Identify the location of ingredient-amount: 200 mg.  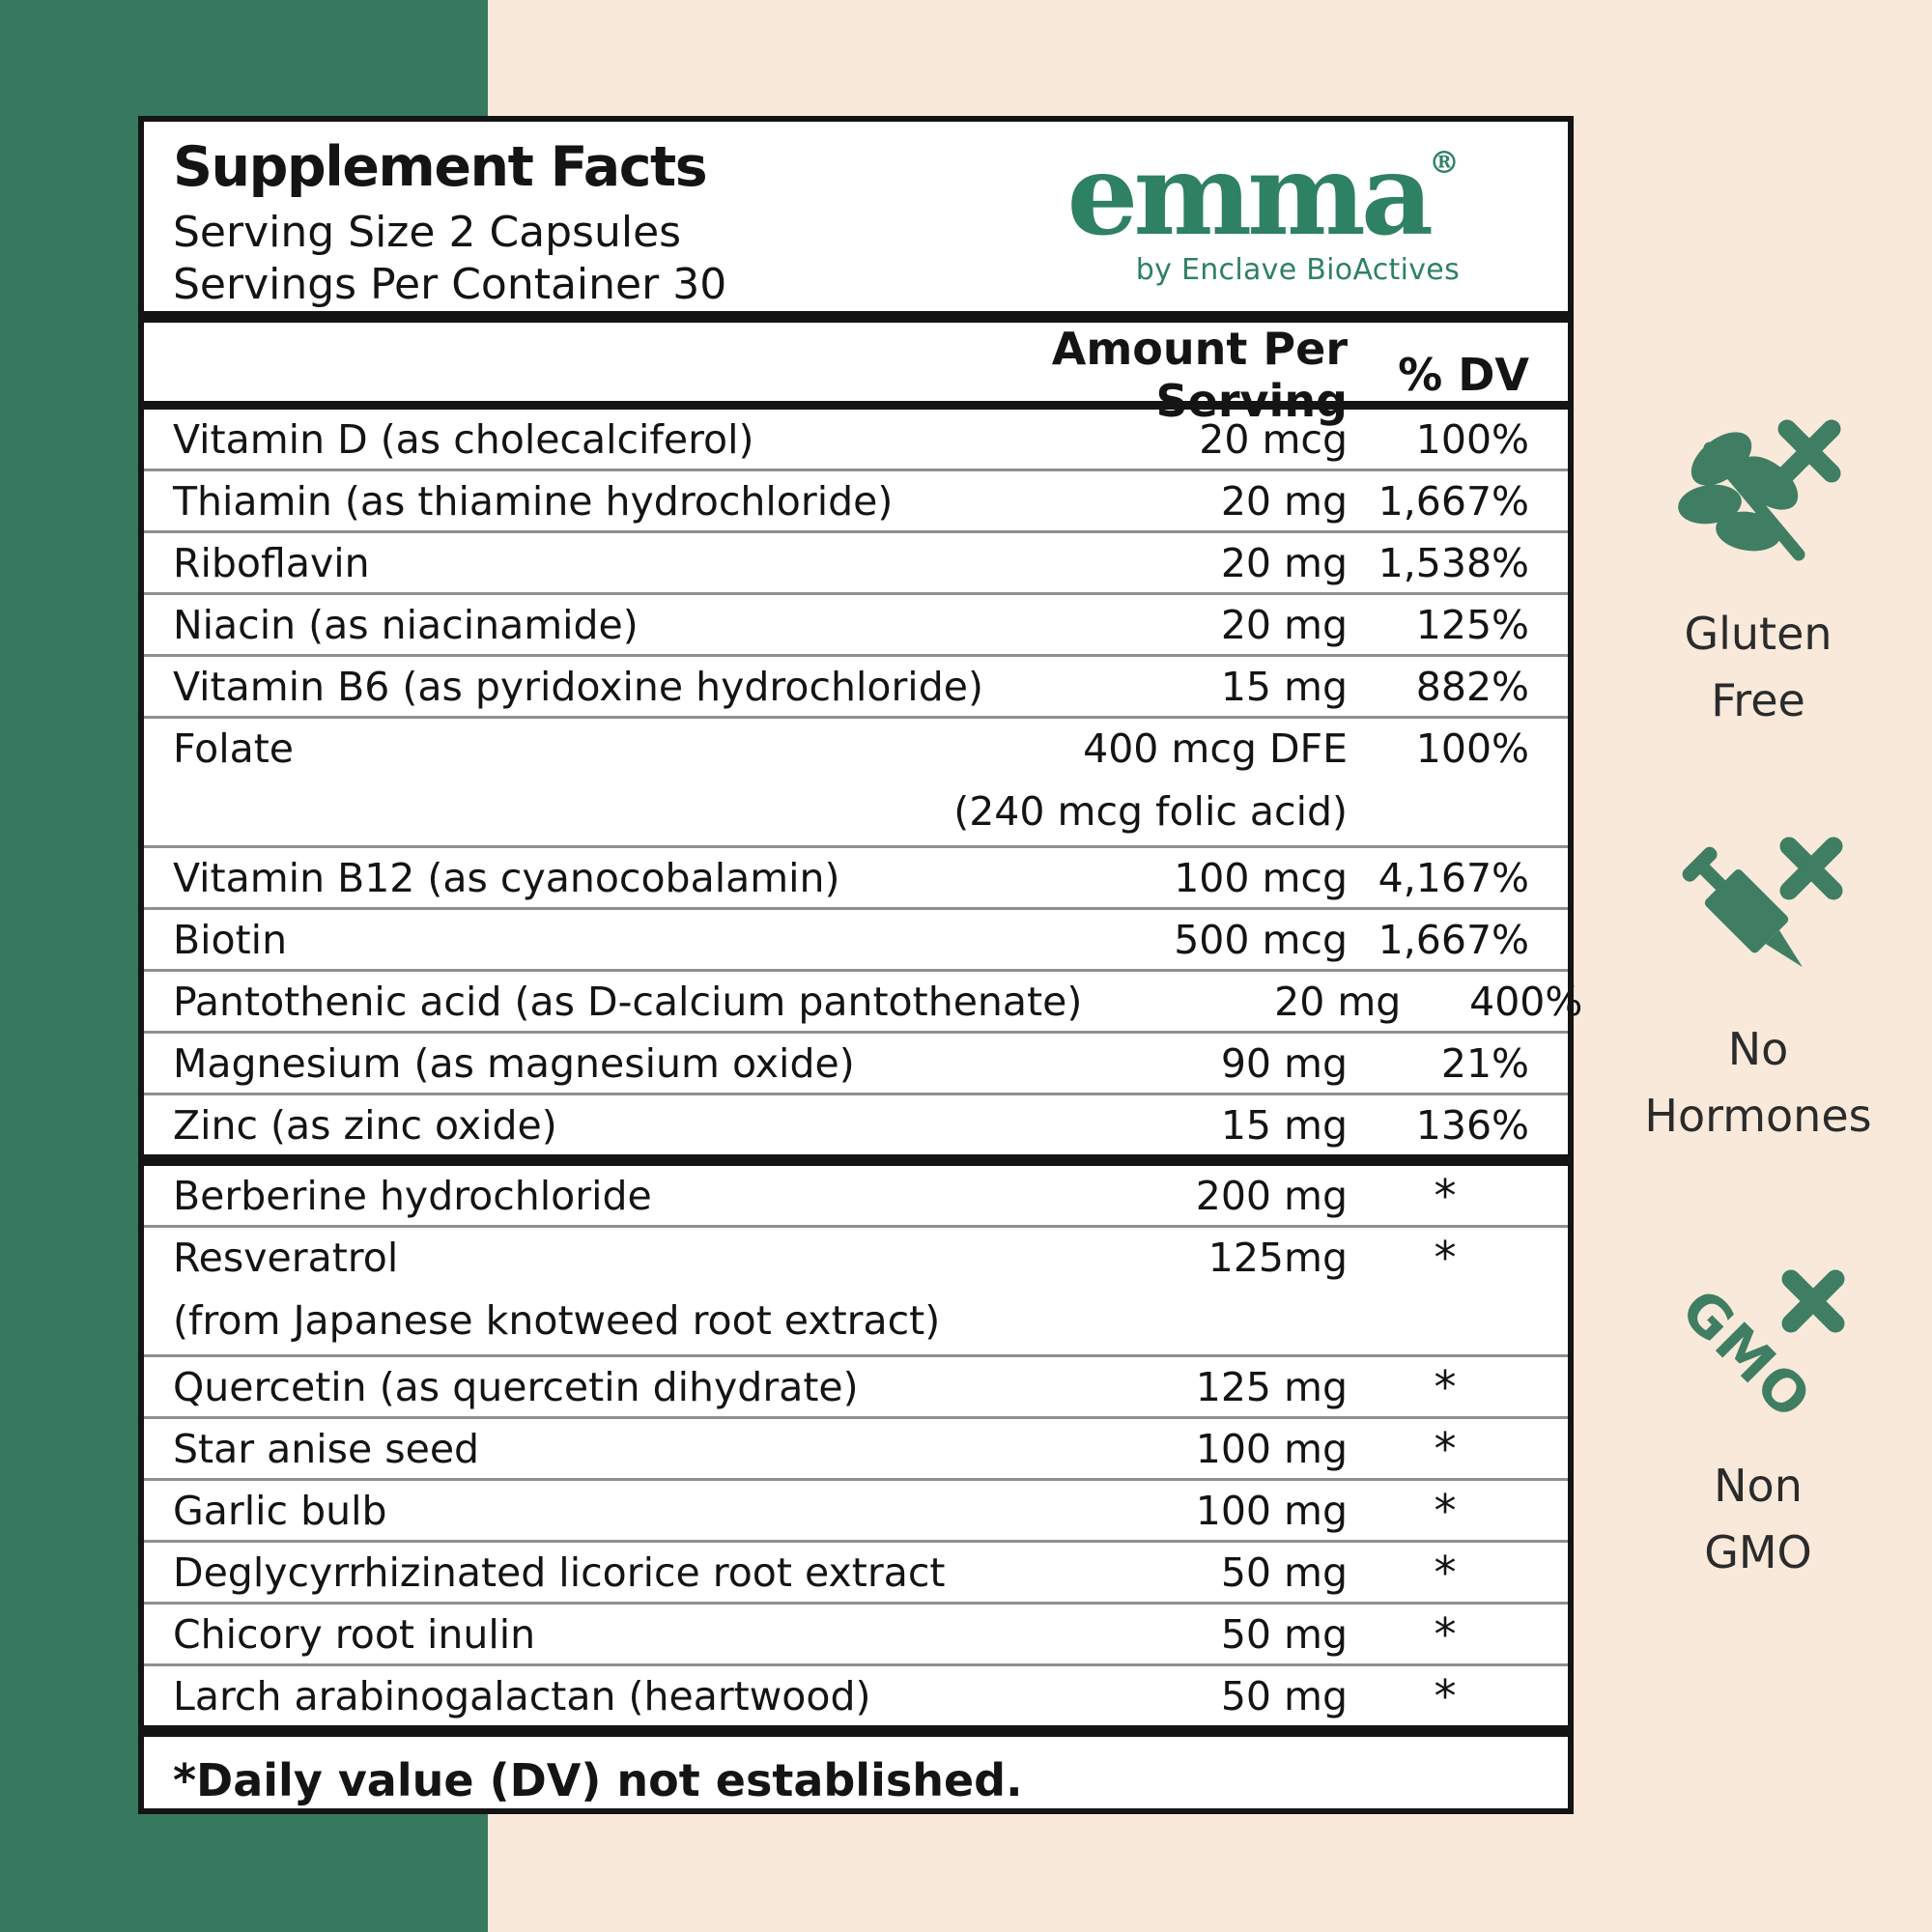
(1271, 1195).